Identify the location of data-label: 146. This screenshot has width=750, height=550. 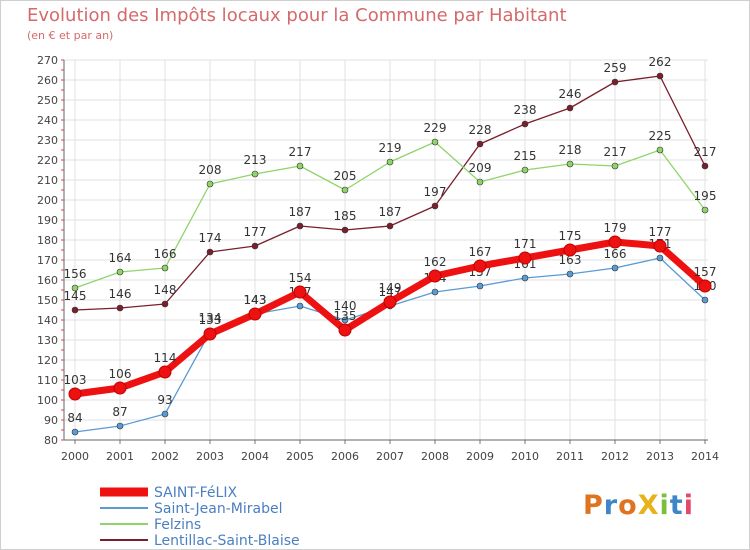
(120, 294).